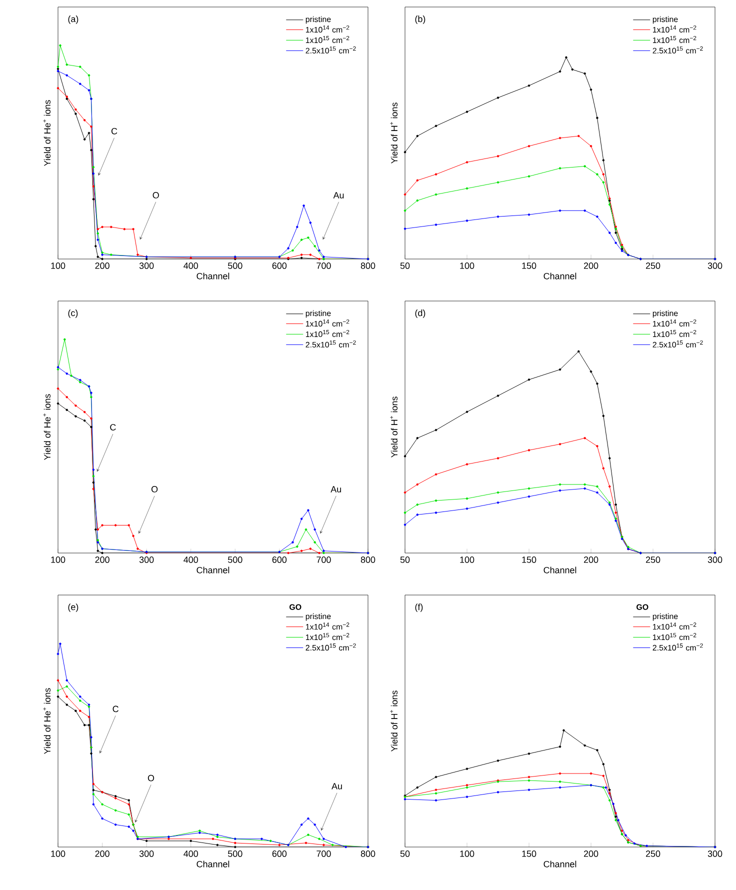 This screenshot has height=890, width=736. I want to click on chart-title: (e), so click(73, 608).